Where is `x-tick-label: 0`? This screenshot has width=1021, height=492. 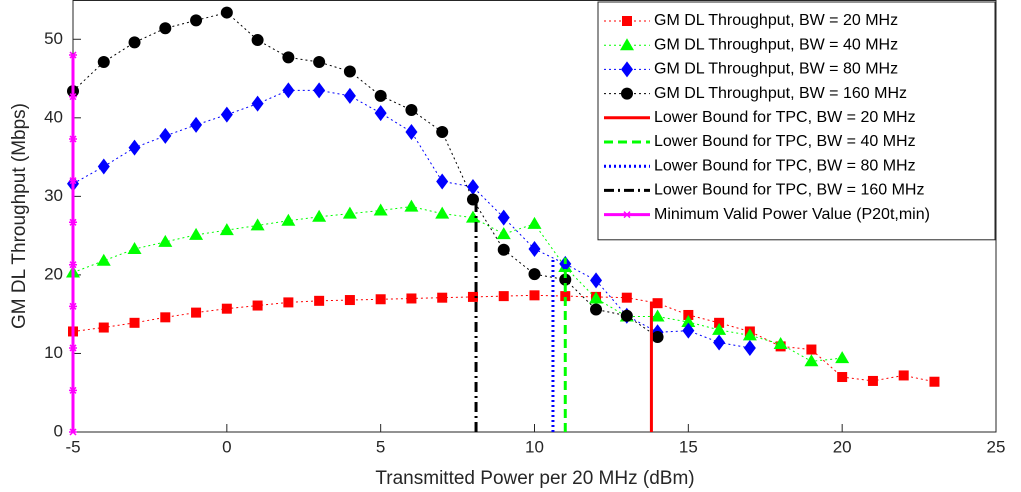
x-tick-label: 0 is located at coordinates (226, 446).